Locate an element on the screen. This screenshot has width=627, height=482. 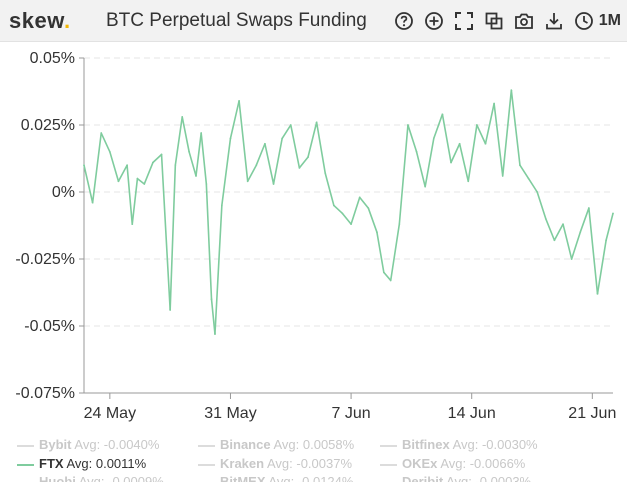
legend-item-deribit: Deribit Avg: -0.0003% is located at coordinates (455, 478).